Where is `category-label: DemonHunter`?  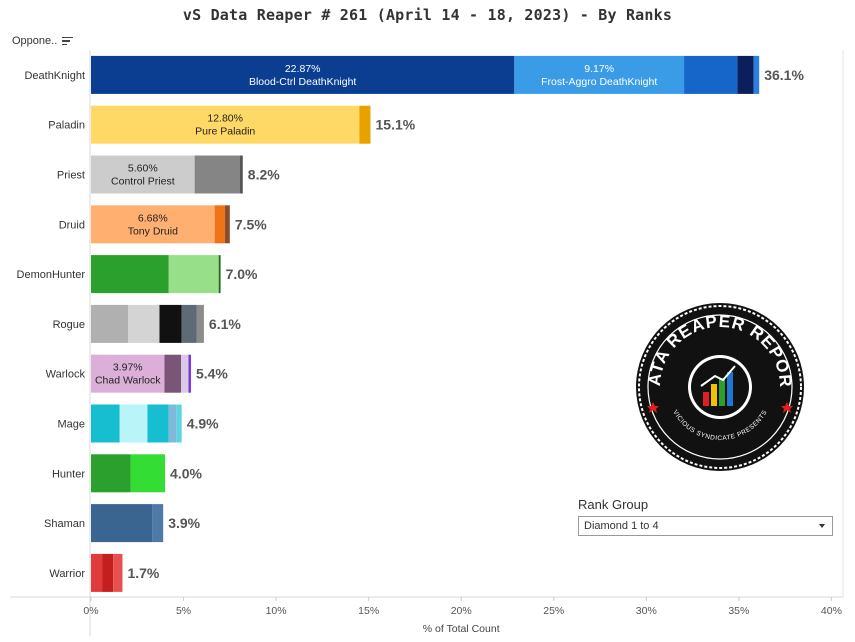 category-label: DemonHunter is located at coordinates (51, 275).